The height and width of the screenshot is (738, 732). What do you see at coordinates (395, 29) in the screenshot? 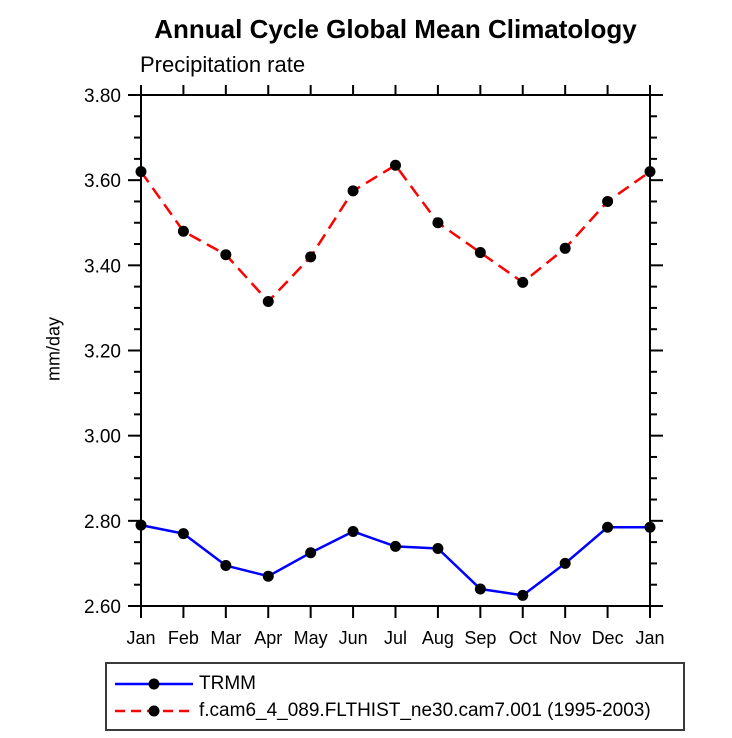
I see `chart-title: Annual Cycle Global Mean Climatology` at bounding box center [395, 29].